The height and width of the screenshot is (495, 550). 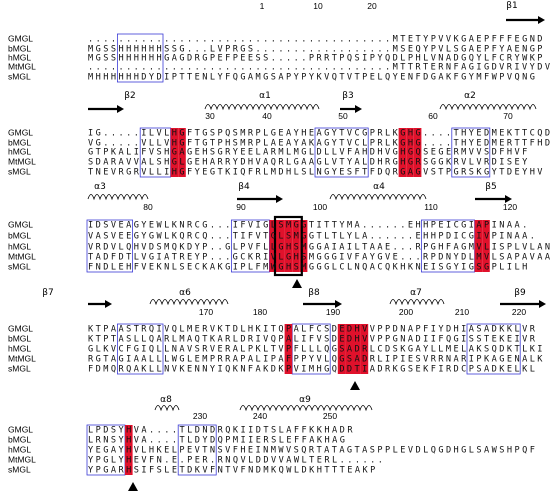 I want to click on structure-label: α7, so click(x=416, y=293).